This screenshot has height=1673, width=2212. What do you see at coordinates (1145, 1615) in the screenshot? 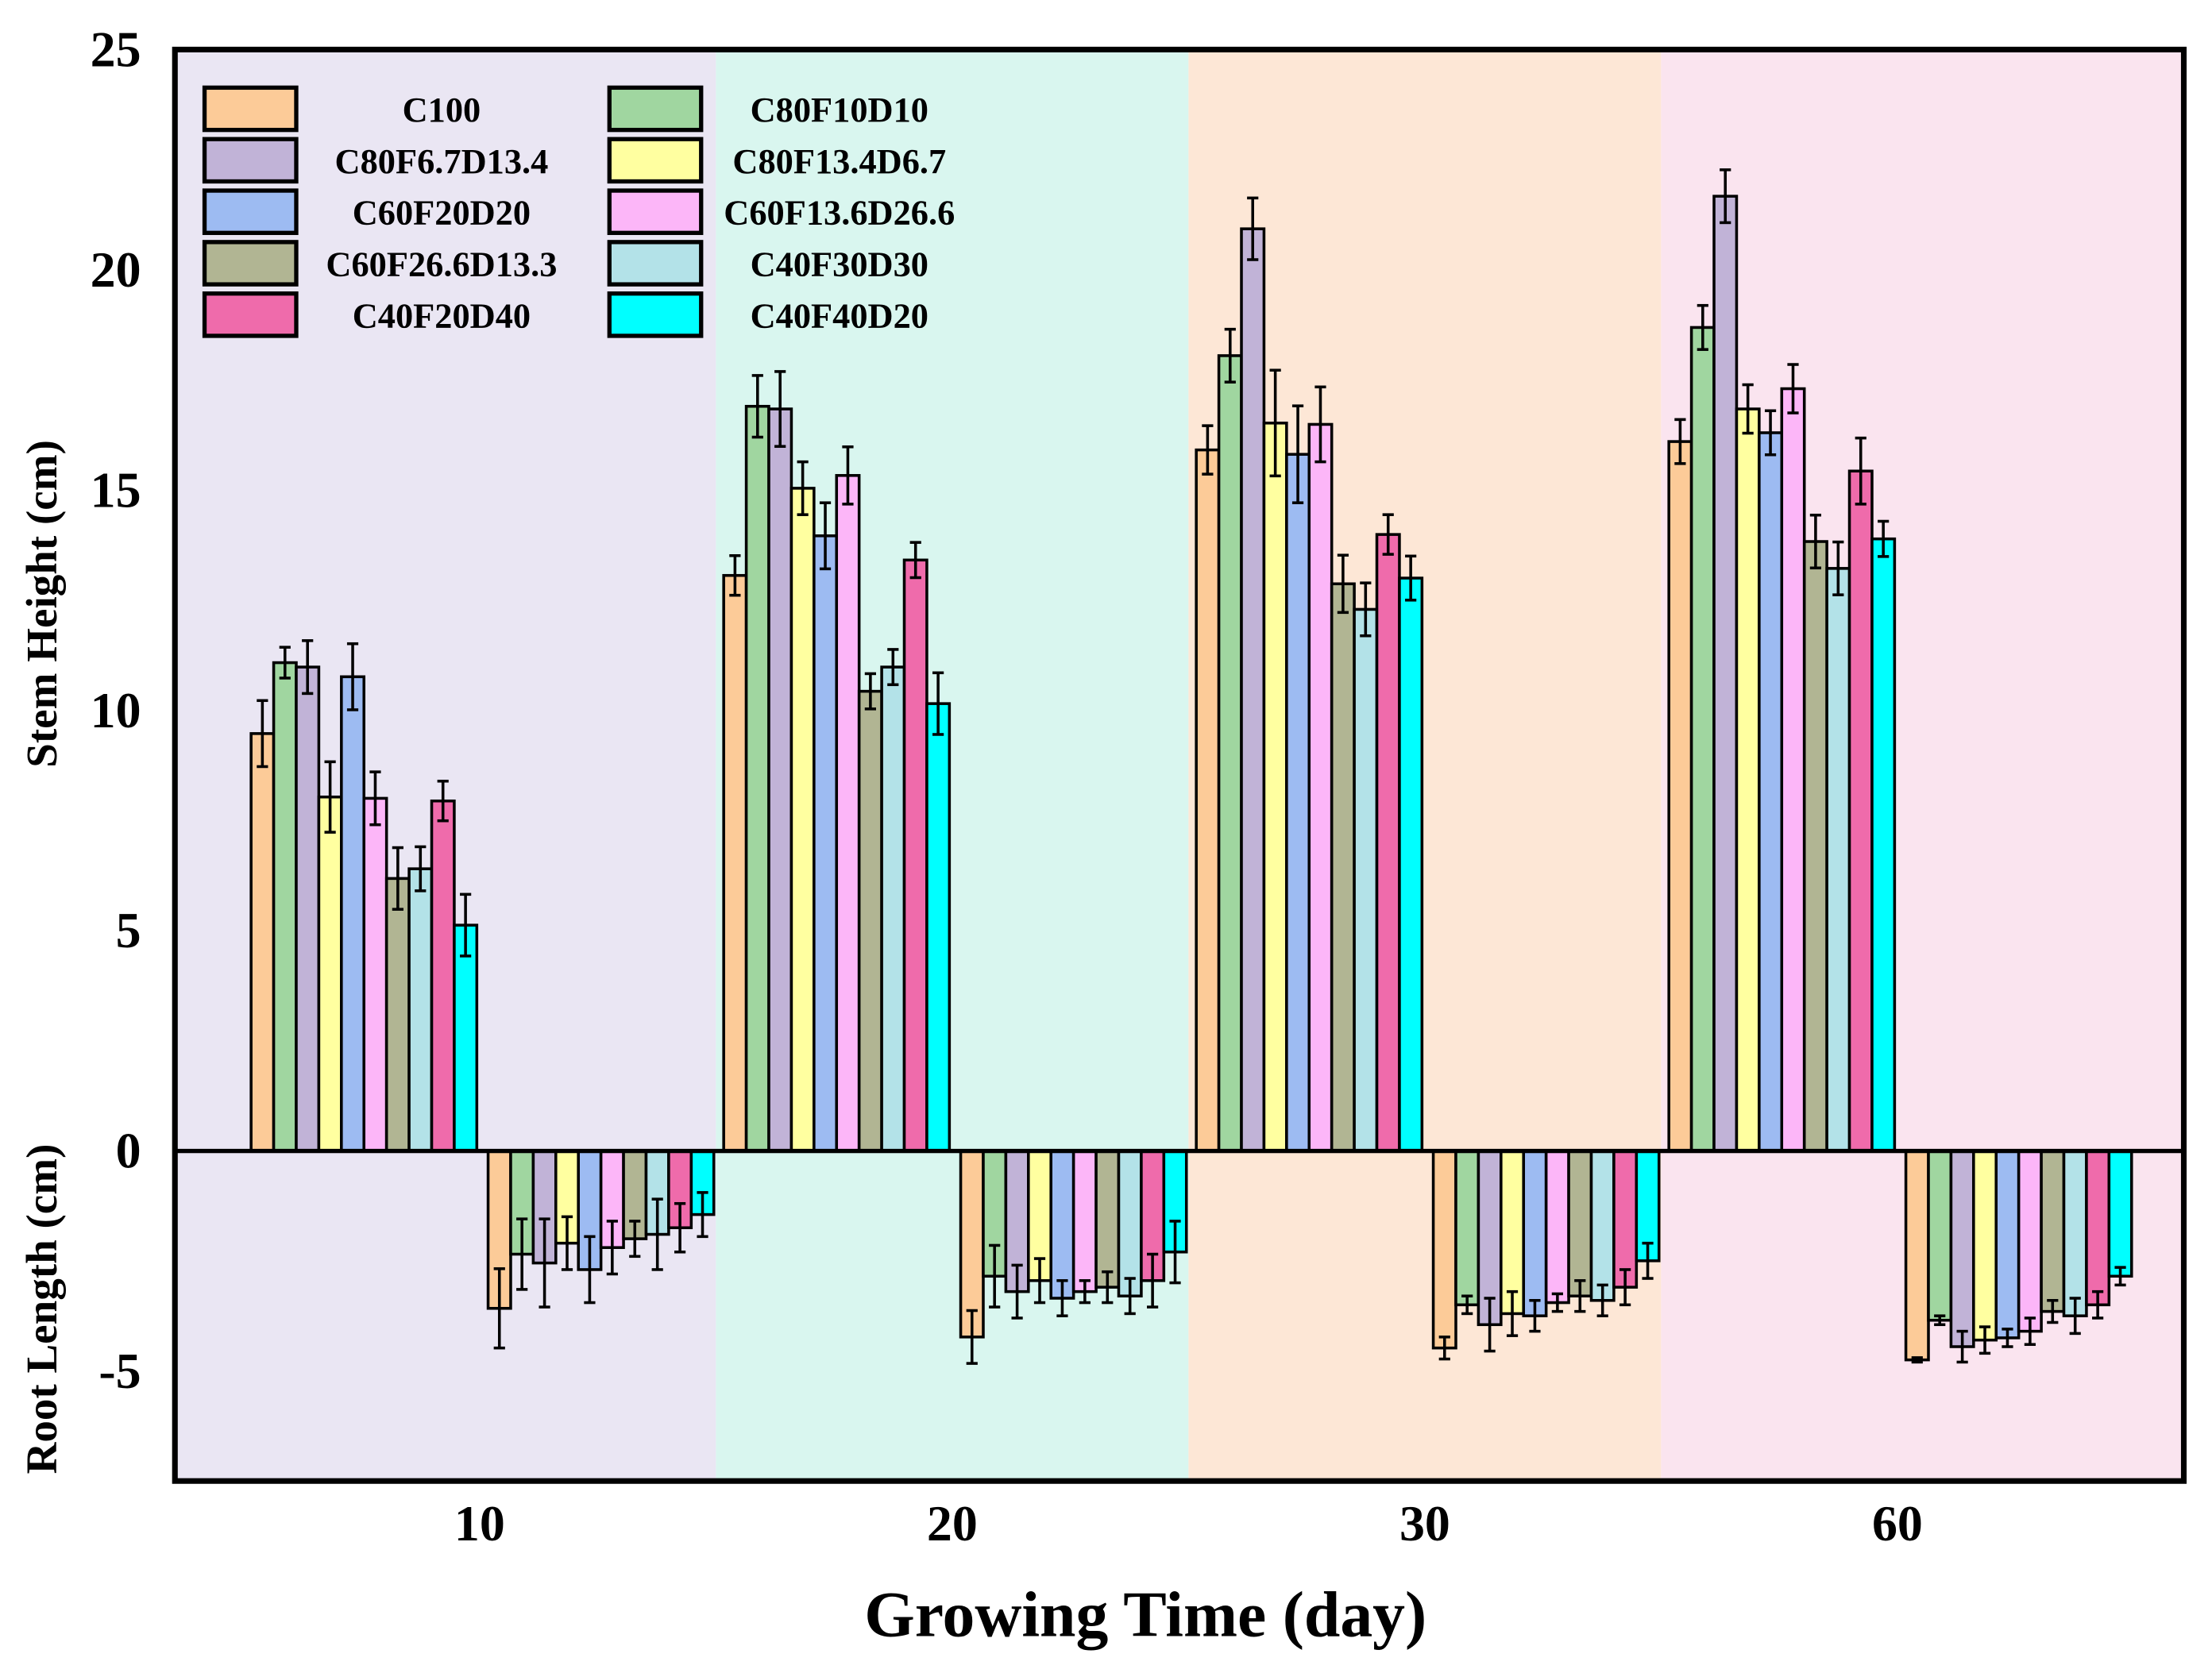
I see `x-axis-label: Growing Time (day)` at bounding box center [1145, 1615].